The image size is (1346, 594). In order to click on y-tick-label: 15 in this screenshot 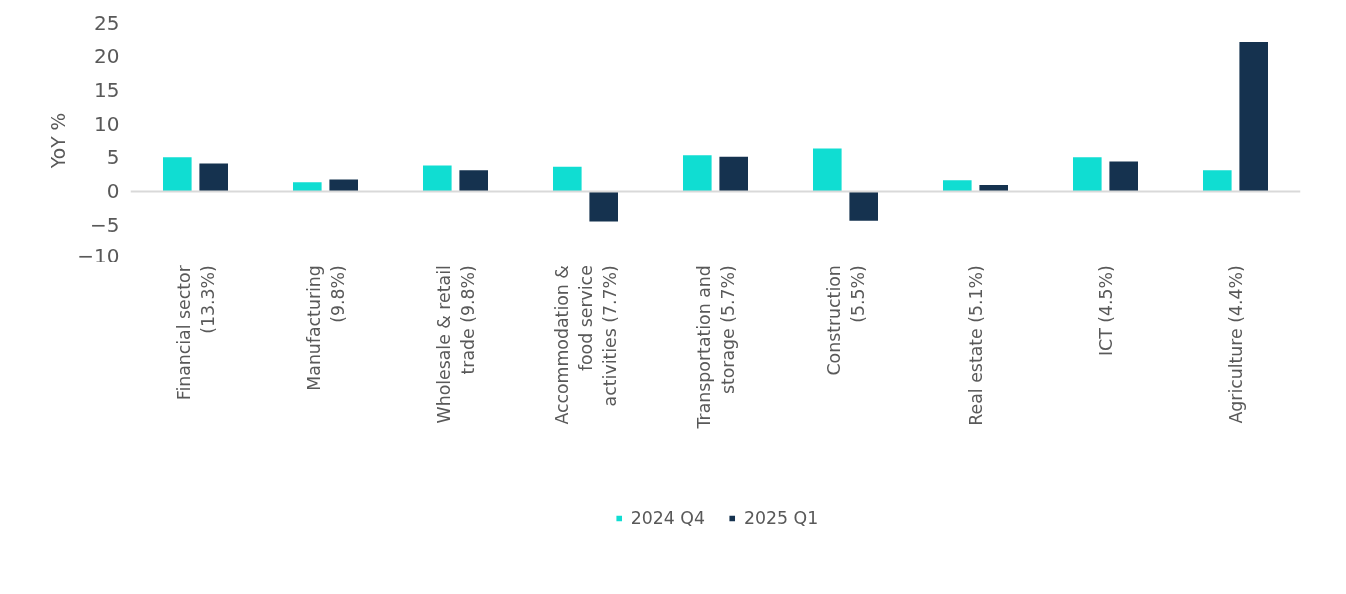, I will do `click(107, 89)`.